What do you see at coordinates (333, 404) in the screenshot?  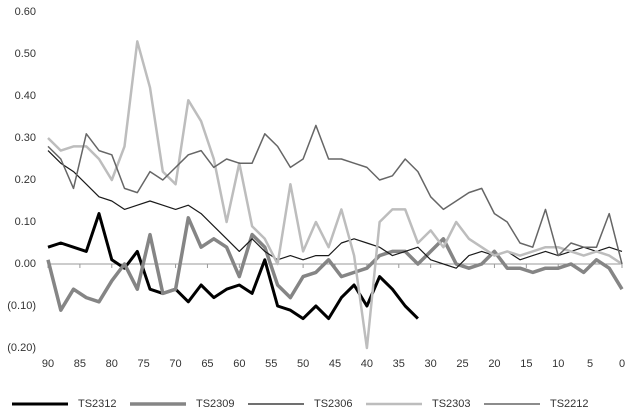 I see `legend-label: TS2306` at bounding box center [333, 404].